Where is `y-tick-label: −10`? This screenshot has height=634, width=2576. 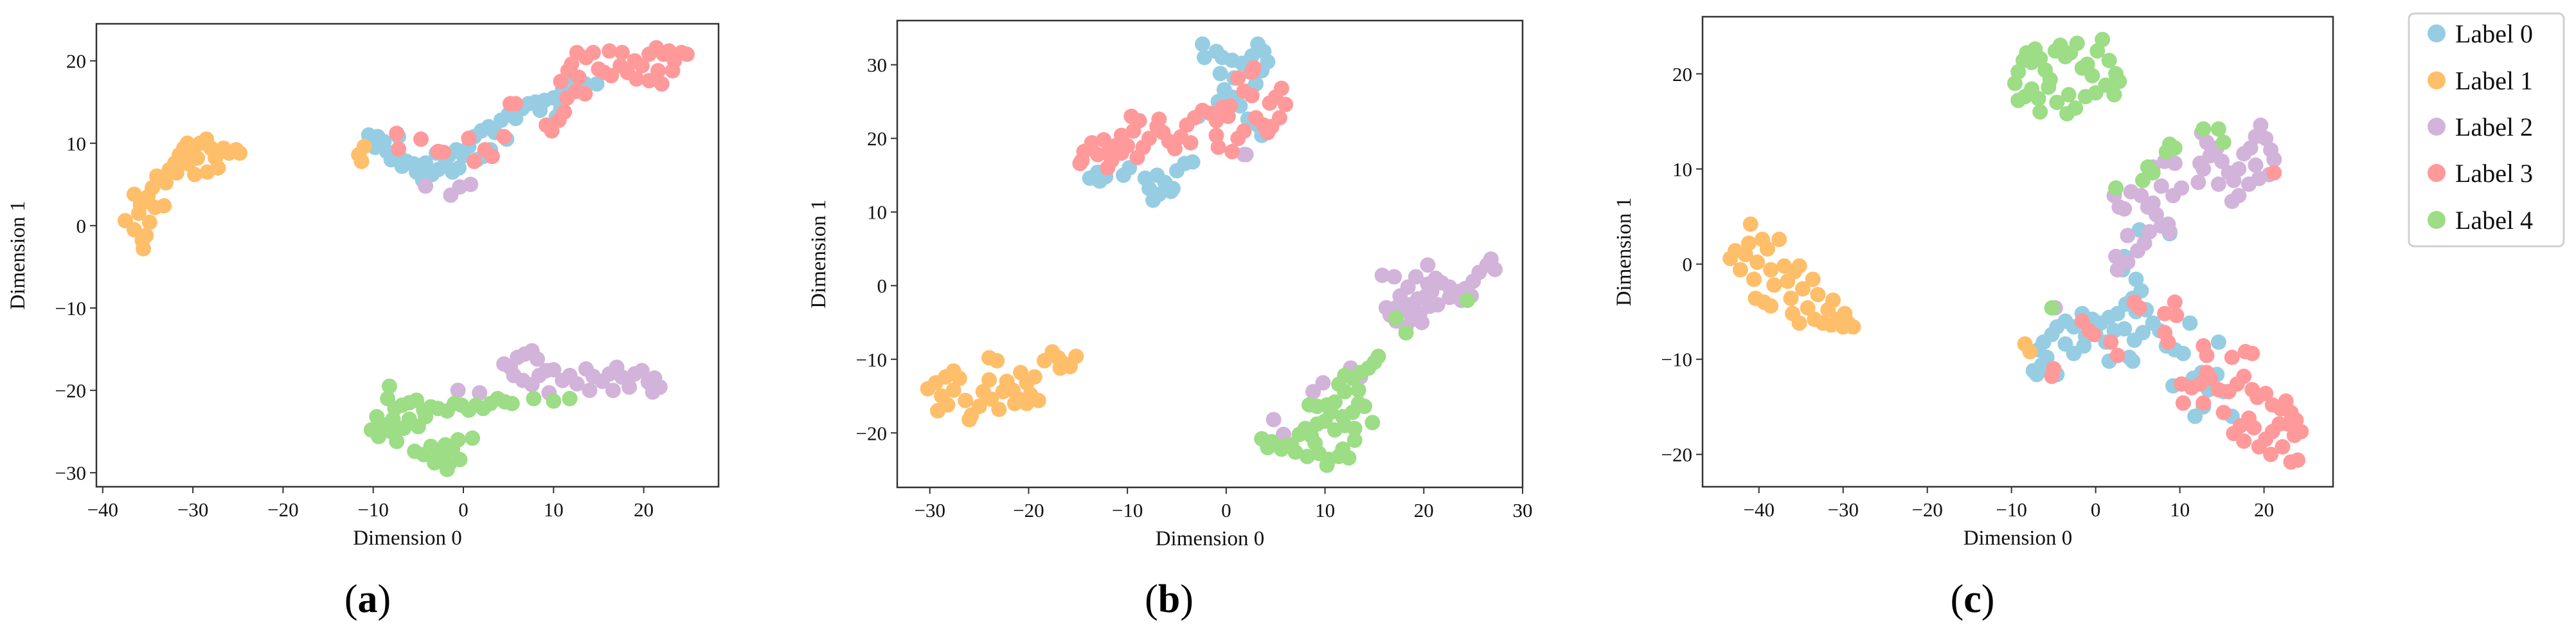 y-tick-label: −10 is located at coordinates (70, 308).